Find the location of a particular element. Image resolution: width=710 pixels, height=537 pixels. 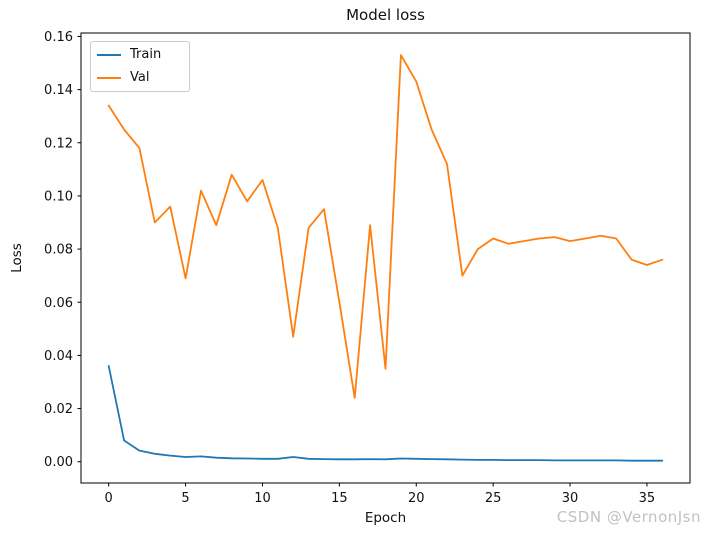

y-tick-label: 0.08 is located at coordinates (58, 250).